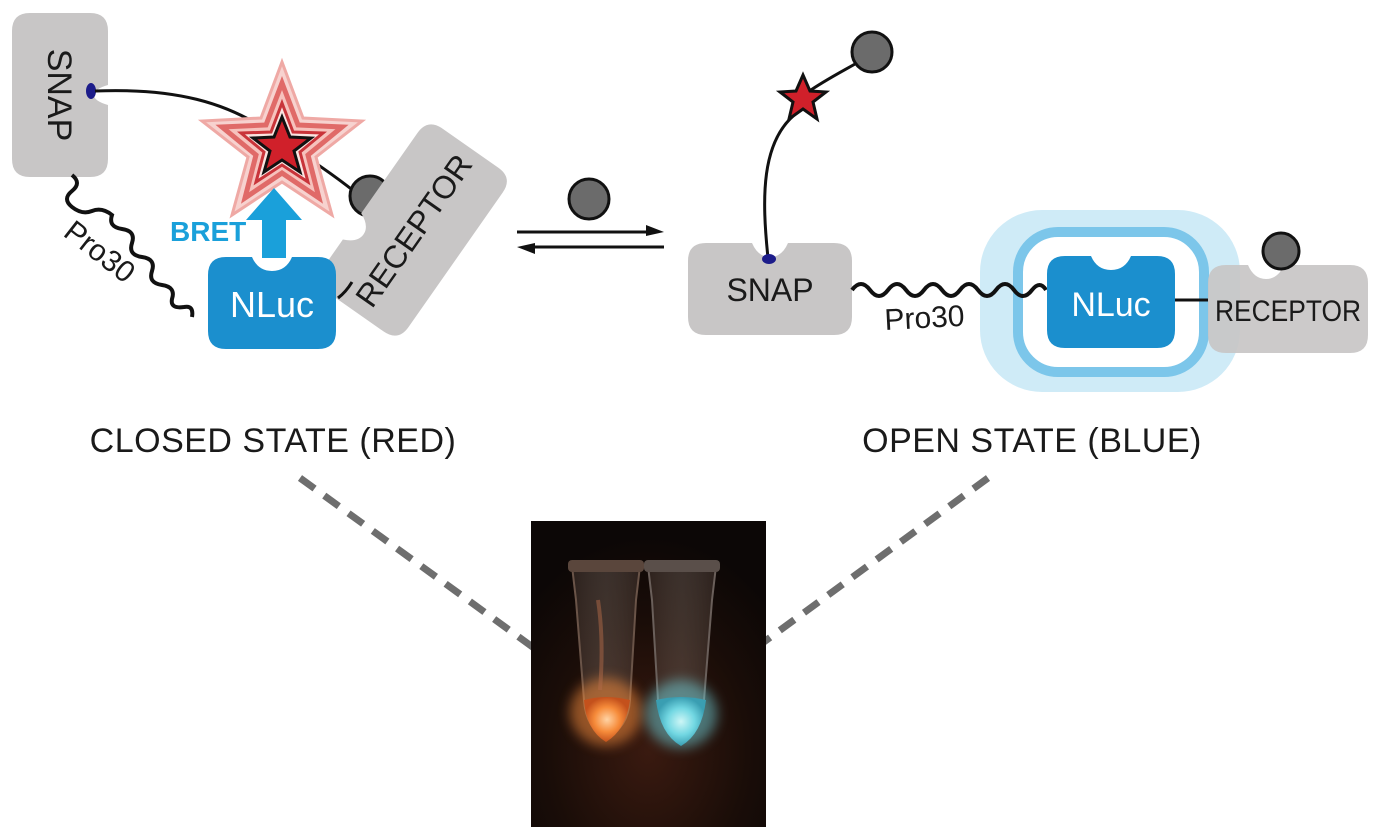  What do you see at coordinates (606, 653) in the screenshot?
I see `orange-tube` at bounding box center [606, 653].